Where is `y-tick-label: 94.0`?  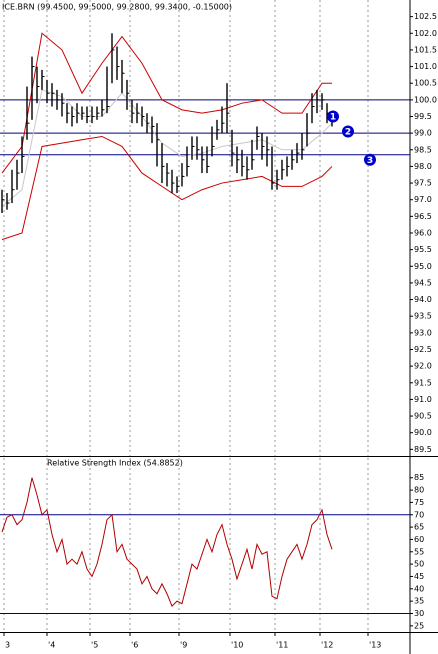 y-tick-label: 94.0 is located at coordinates (423, 299).